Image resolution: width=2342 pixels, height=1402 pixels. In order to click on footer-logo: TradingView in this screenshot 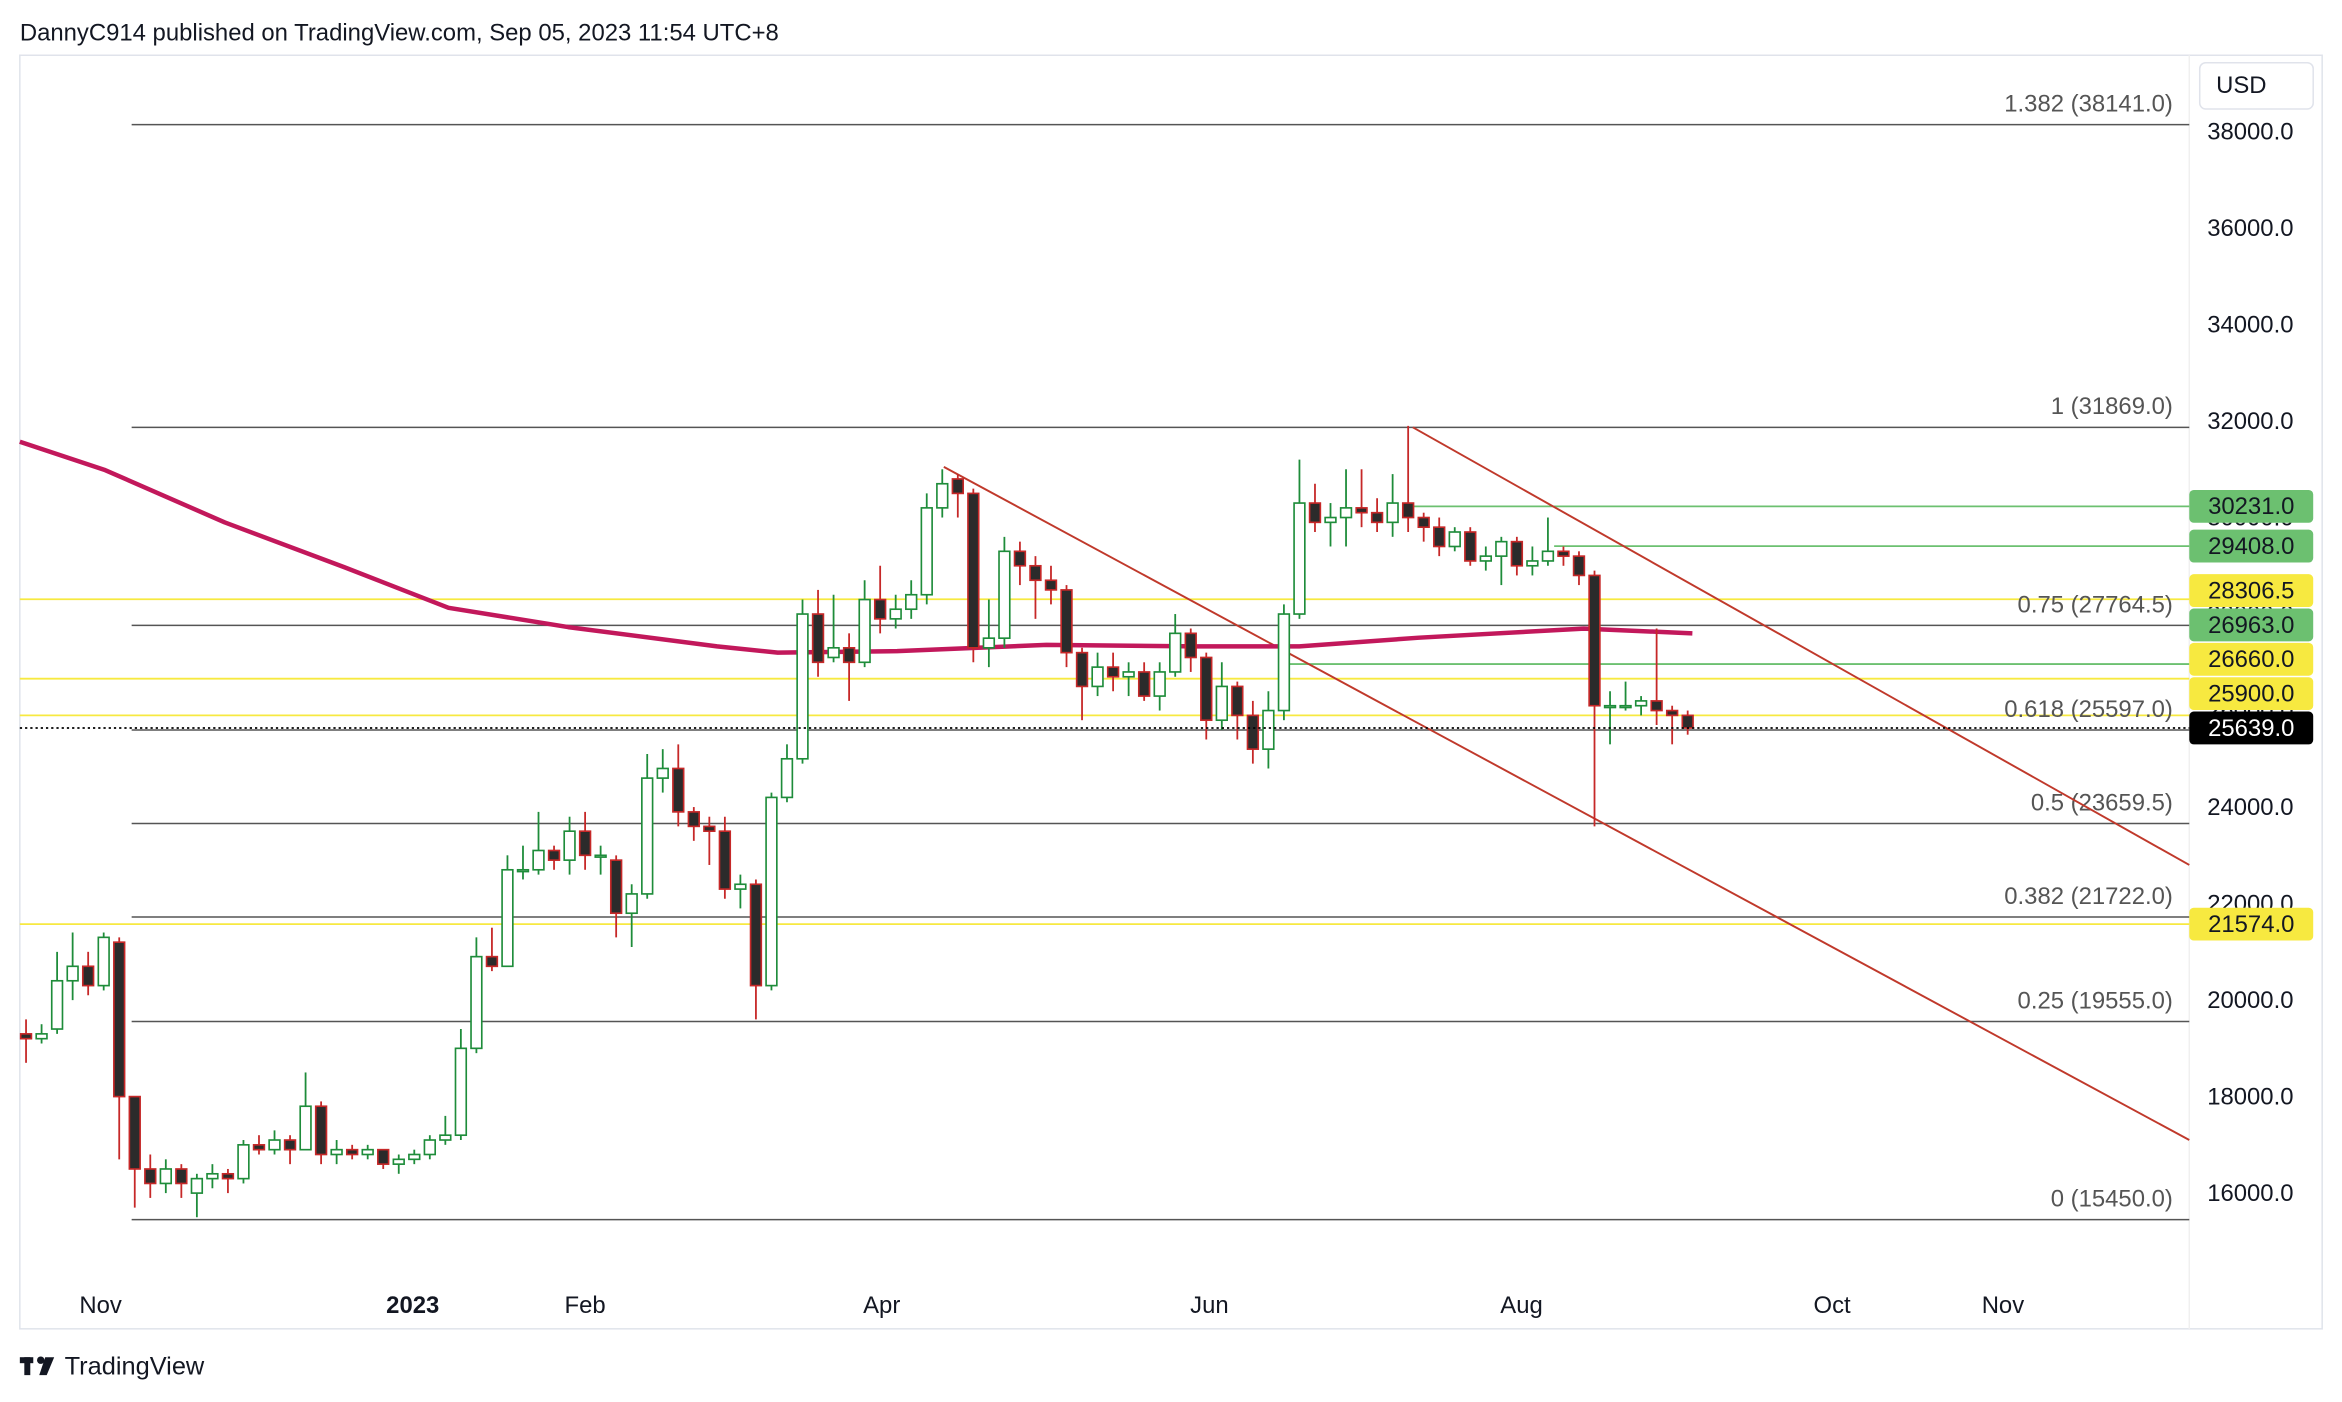, I will do `click(112, 1366)`.